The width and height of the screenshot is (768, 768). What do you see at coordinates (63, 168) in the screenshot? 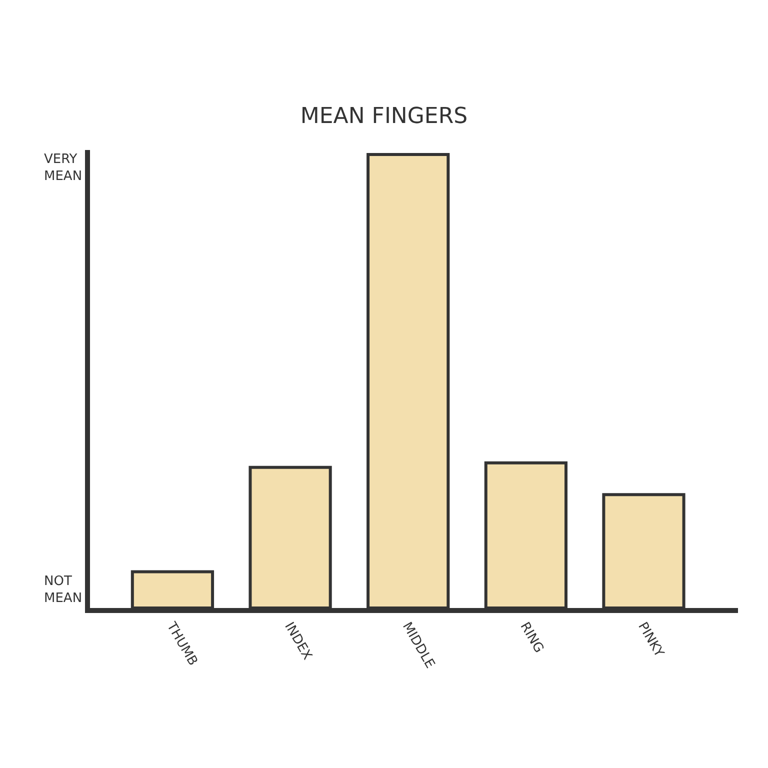
I see `text: VERY MEAN` at bounding box center [63, 168].